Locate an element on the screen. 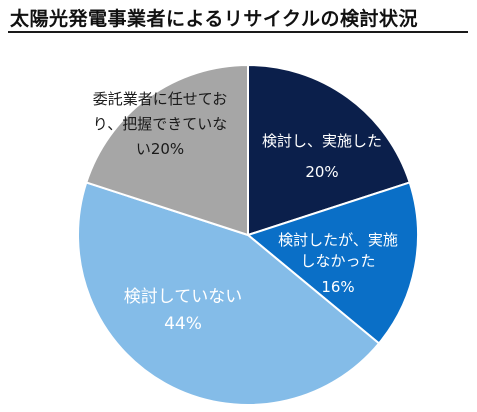 The height and width of the screenshot is (412, 477). slice-value-4: い20% is located at coordinates (160, 149).